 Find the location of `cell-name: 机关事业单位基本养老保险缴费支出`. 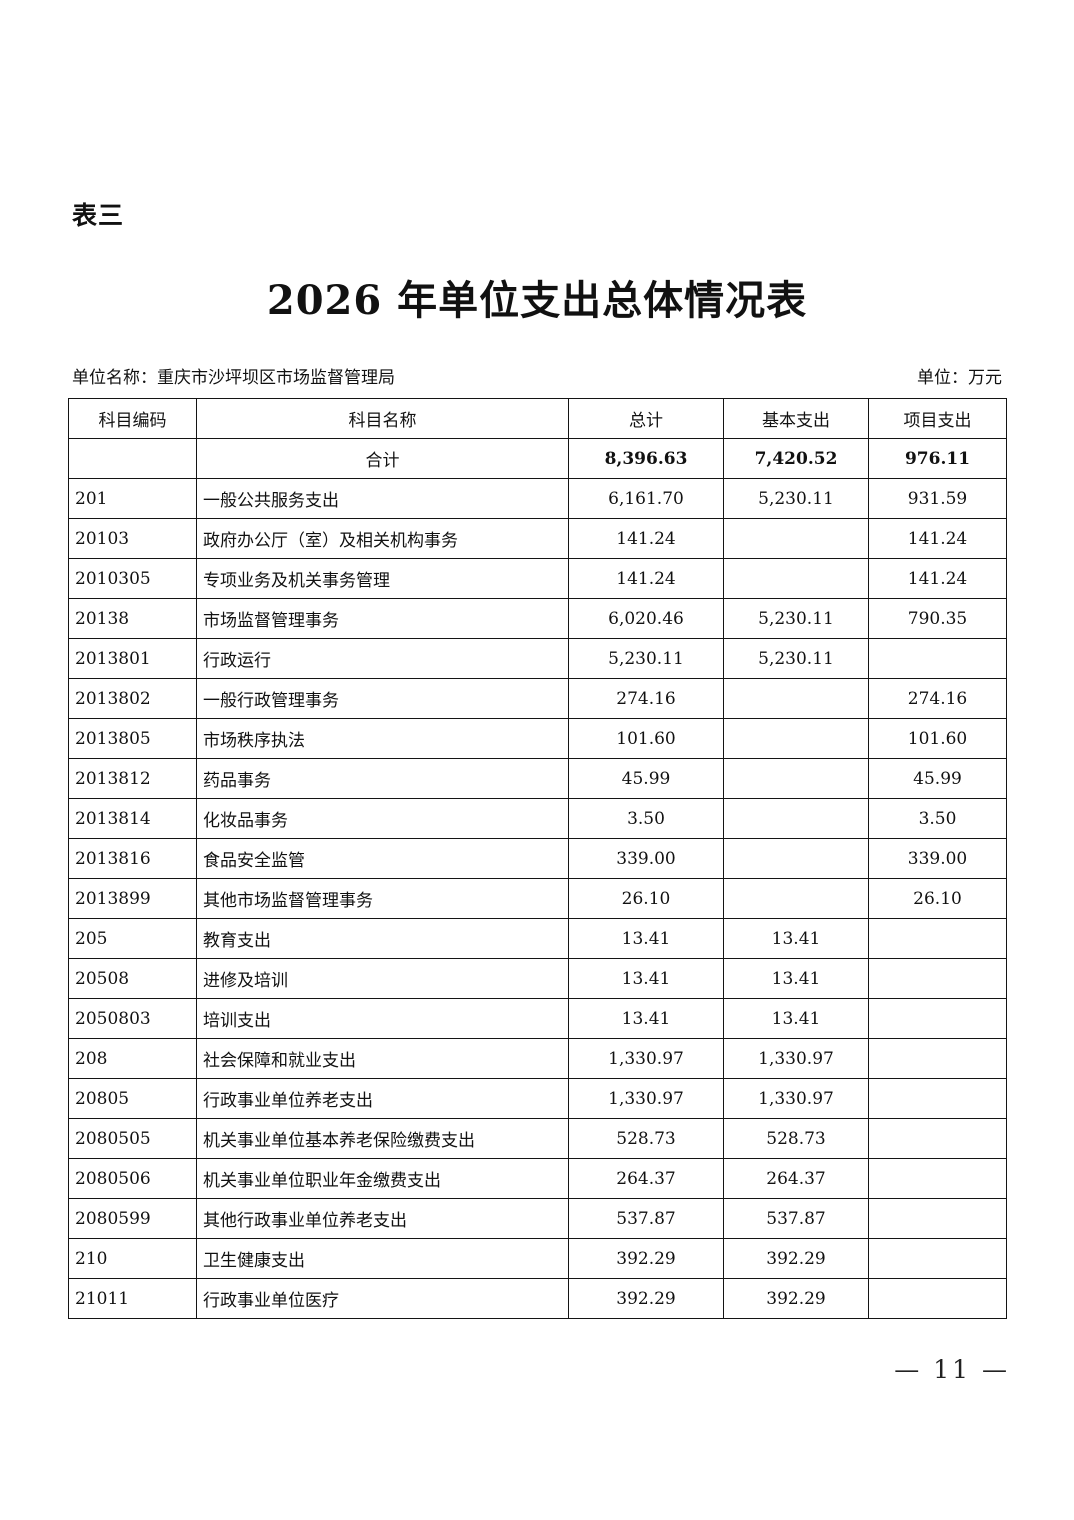

cell-name: 机关事业单位基本养老保险缴费支出 is located at coordinates (382, 1138).